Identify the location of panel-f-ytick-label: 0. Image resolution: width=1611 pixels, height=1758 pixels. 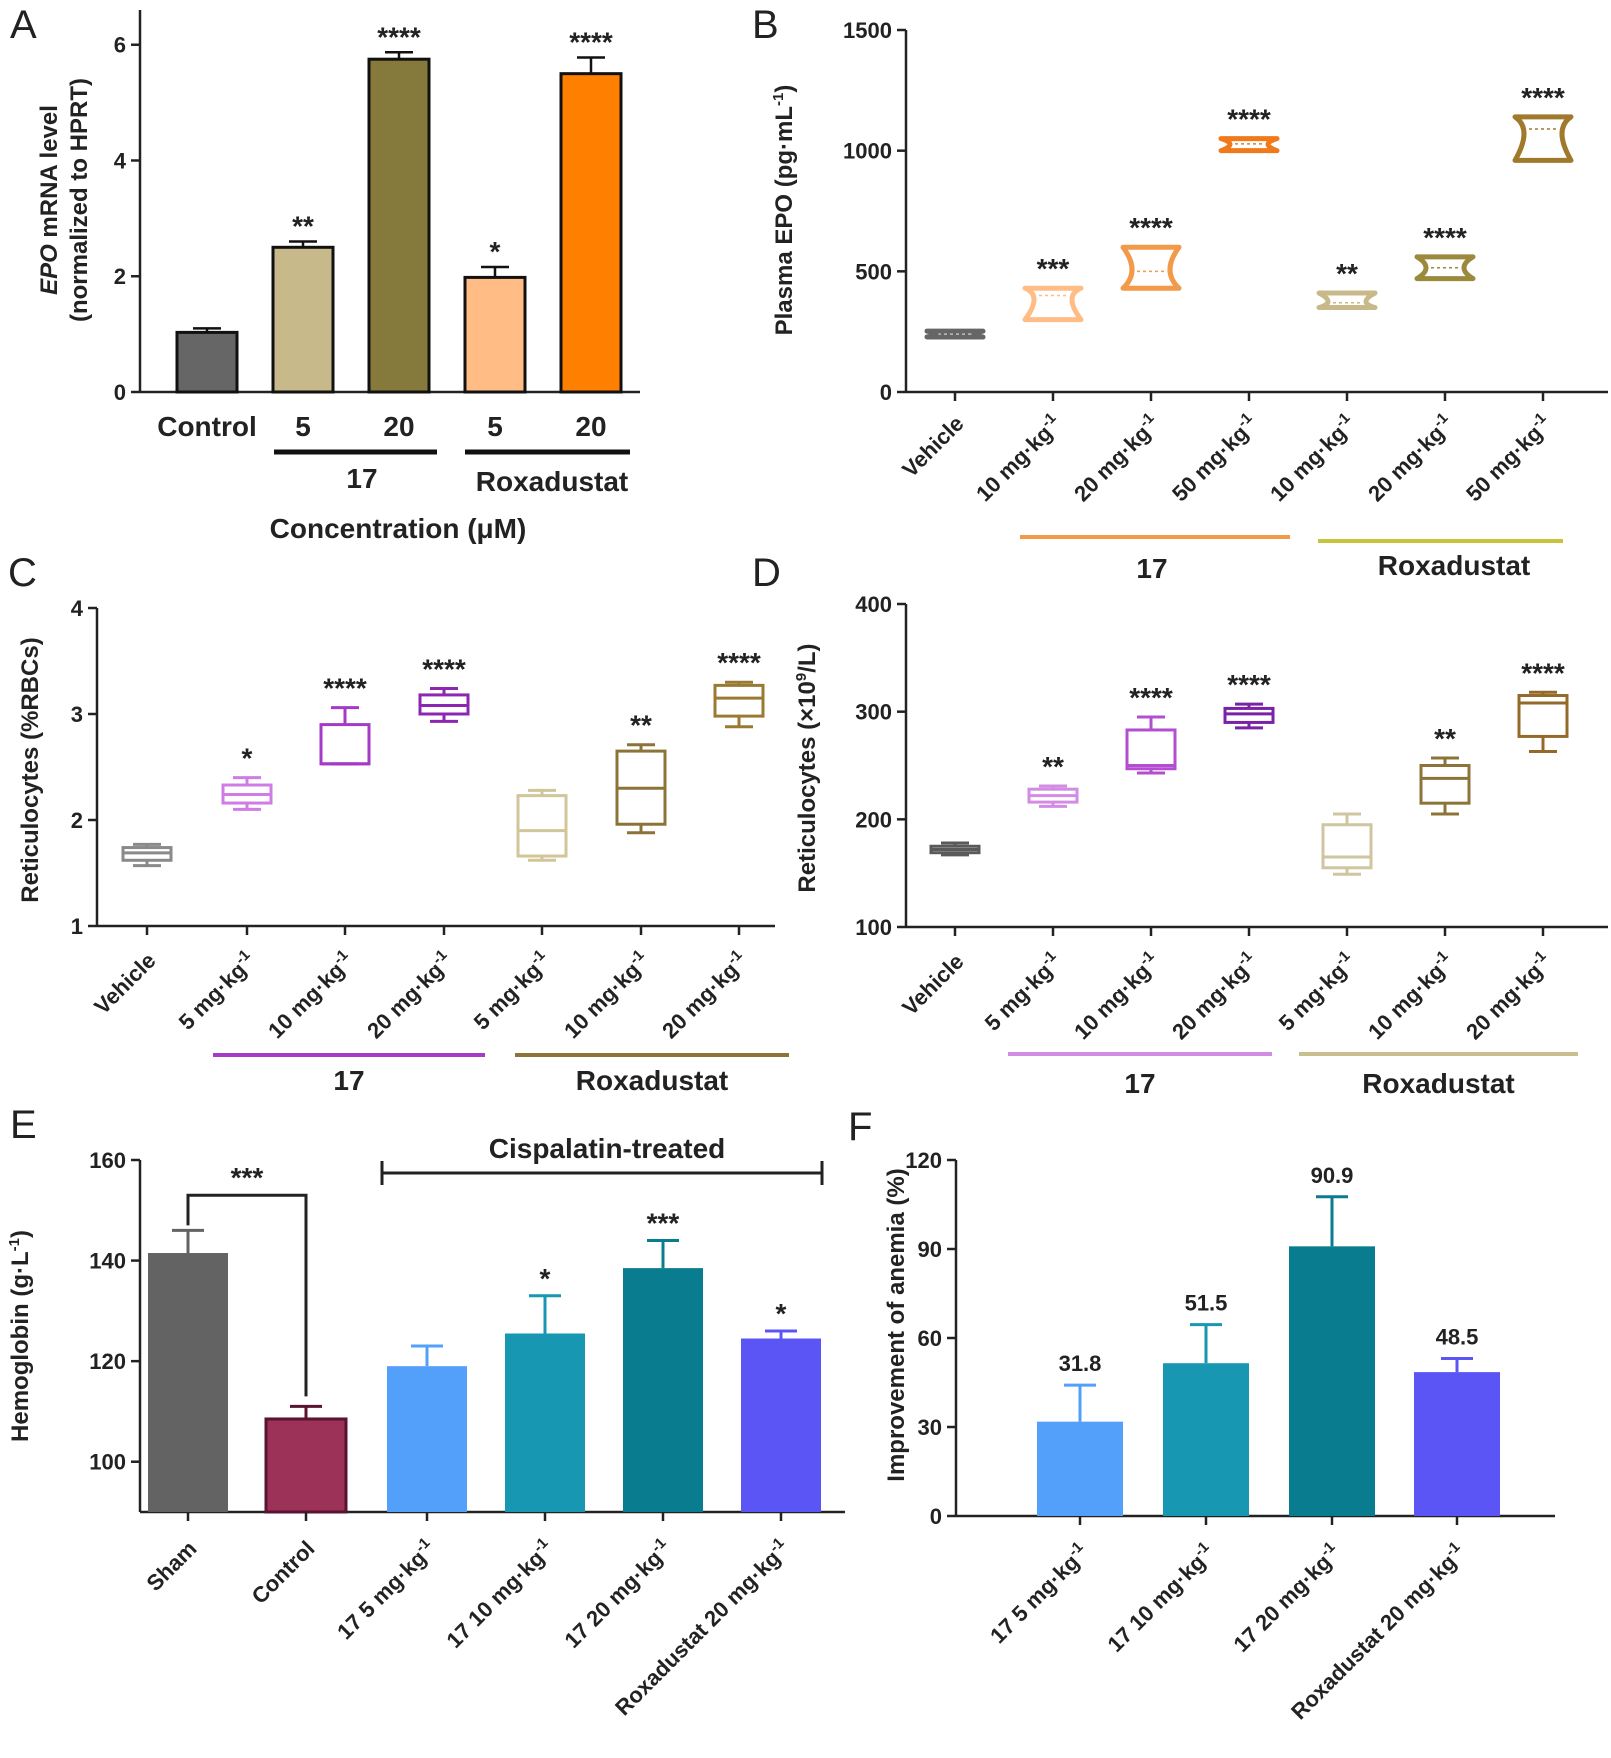
(936, 1516).